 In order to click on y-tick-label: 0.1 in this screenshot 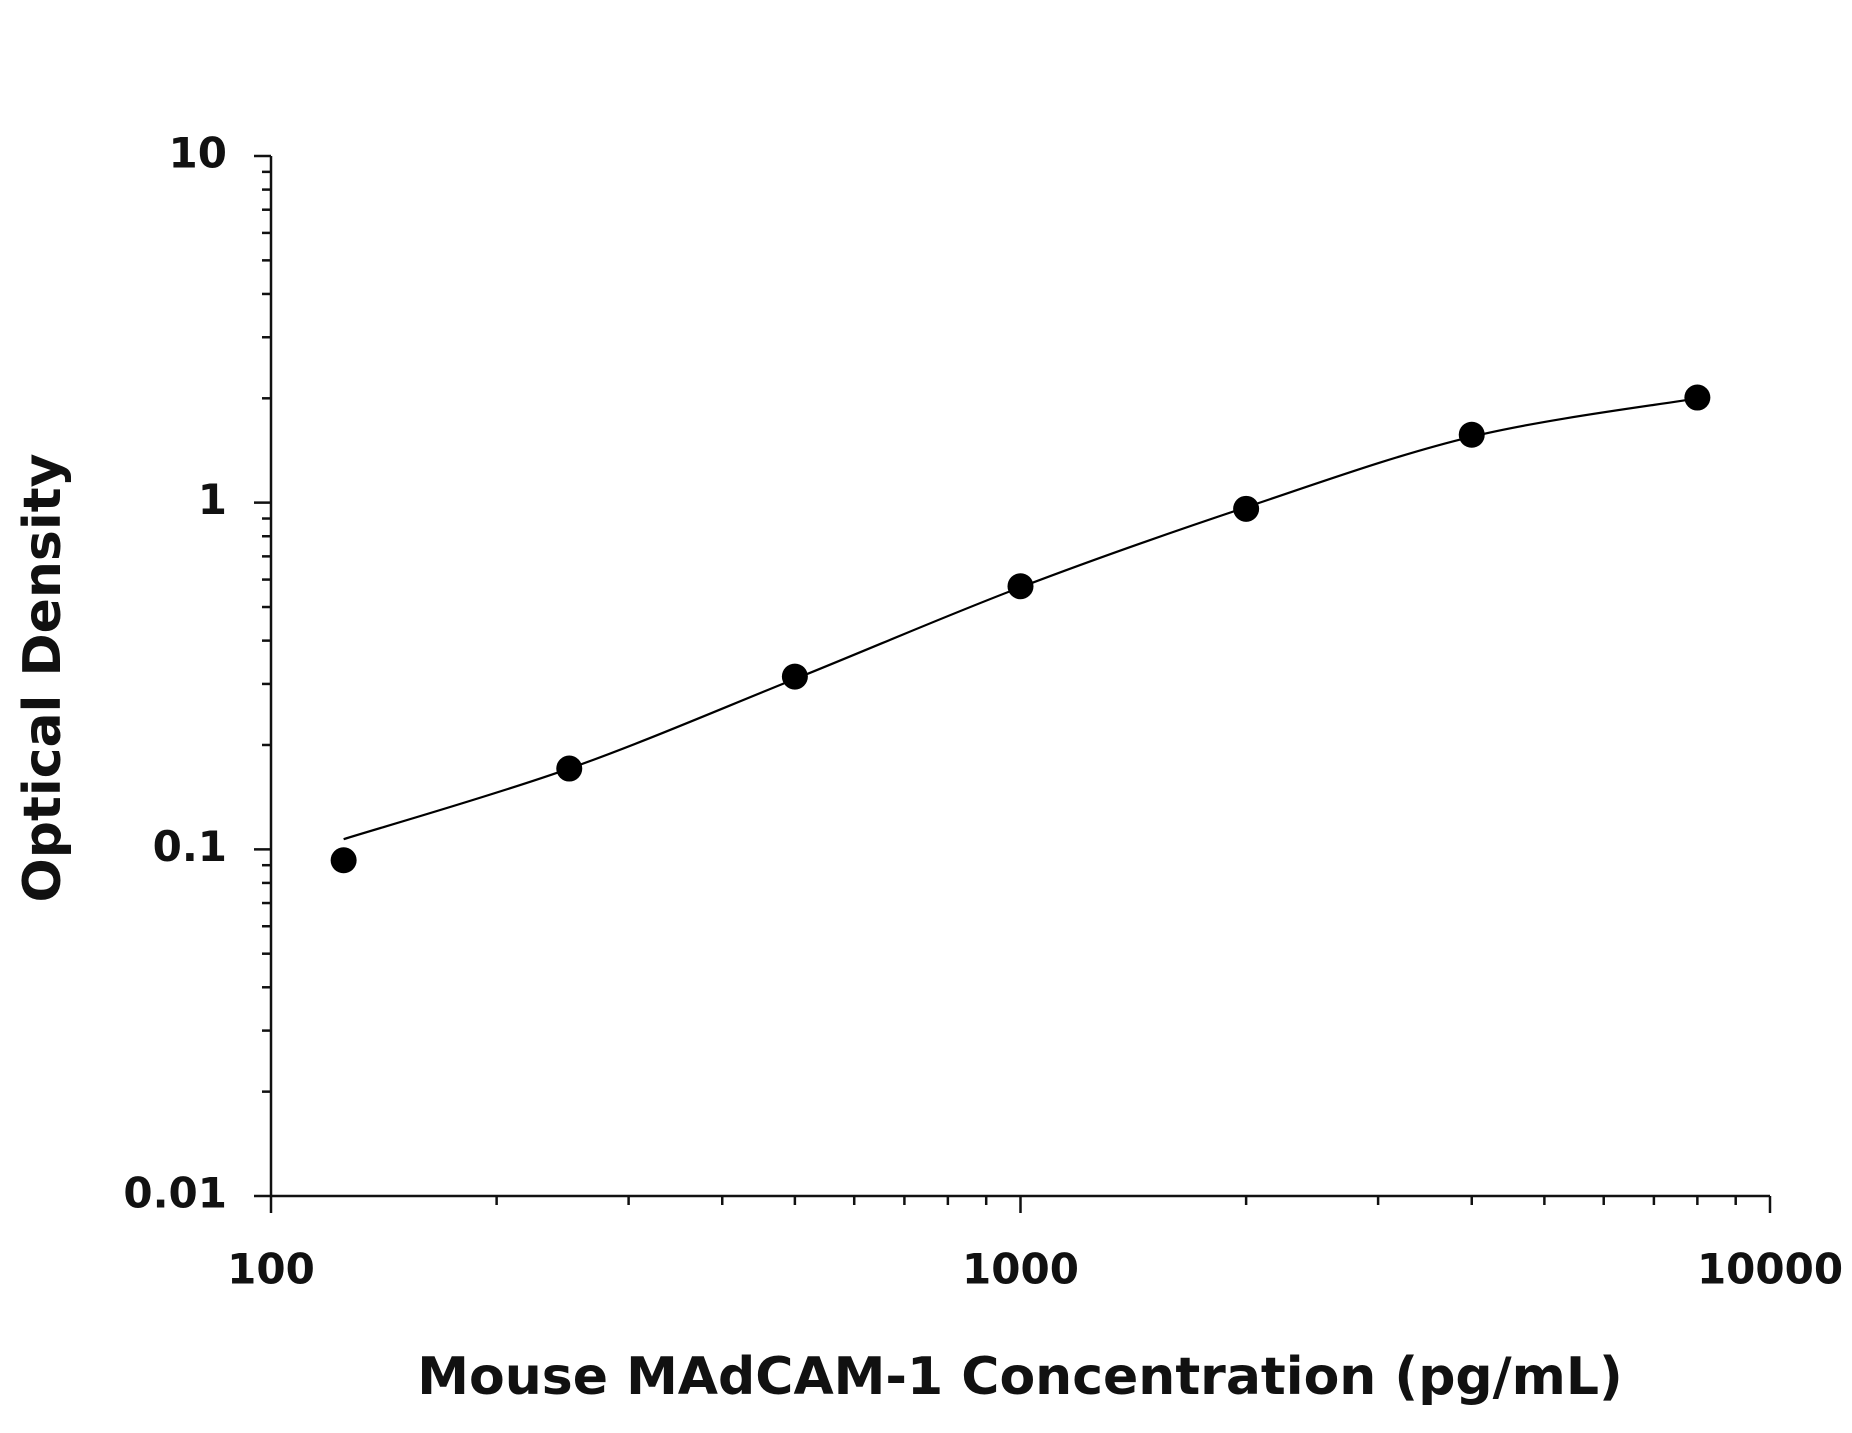, I will do `click(190, 846)`.